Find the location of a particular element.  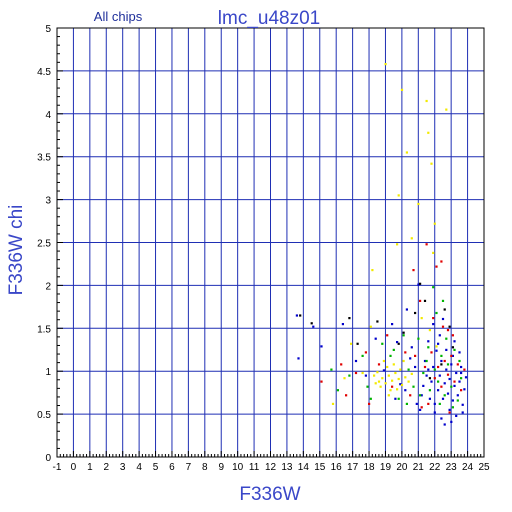

x-tick-label: 0 is located at coordinates (74, 467).